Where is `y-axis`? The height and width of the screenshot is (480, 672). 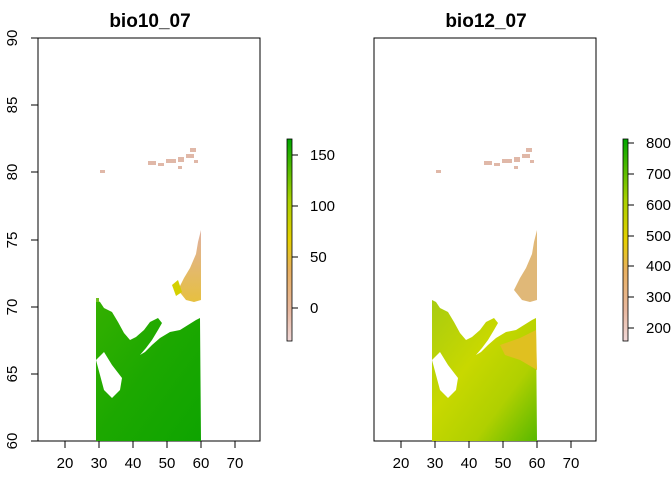 y-axis is located at coordinates (34, 239).